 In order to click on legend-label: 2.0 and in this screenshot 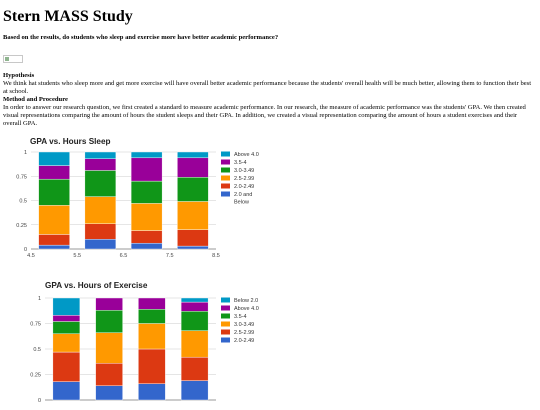, I will do `click(243, 195)`.